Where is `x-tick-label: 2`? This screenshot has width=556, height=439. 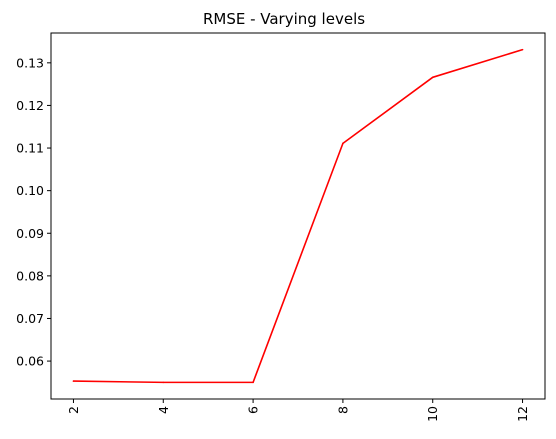 x-tick-label: 2 is located at coordinates (73, 410).